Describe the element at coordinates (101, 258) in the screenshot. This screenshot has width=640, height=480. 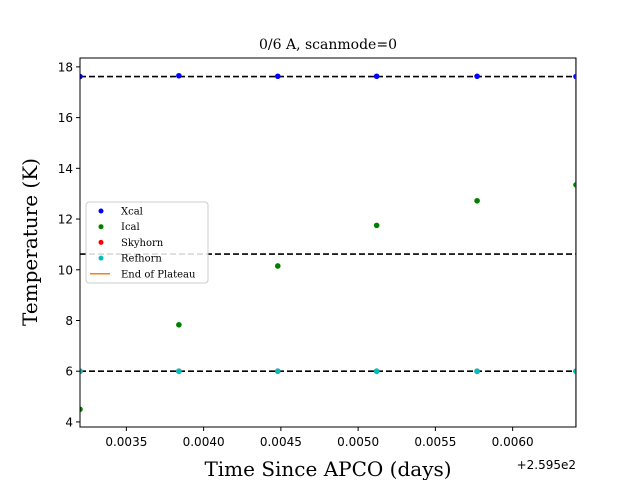
I see `legend-swatch-refhorn` at that location.